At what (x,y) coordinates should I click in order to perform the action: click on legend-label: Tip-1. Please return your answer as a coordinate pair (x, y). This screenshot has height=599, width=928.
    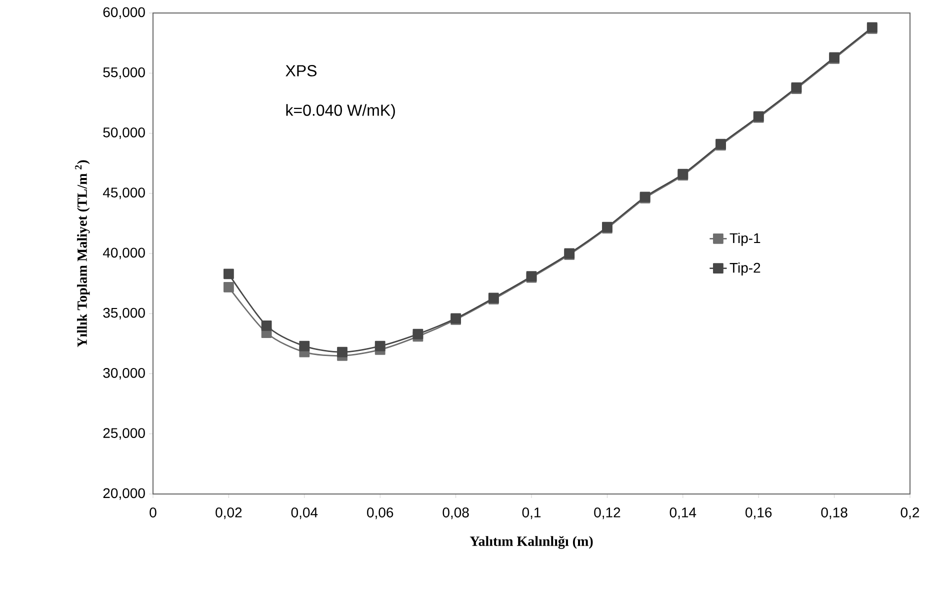
    Looking at the image, I should click on (745, 239).